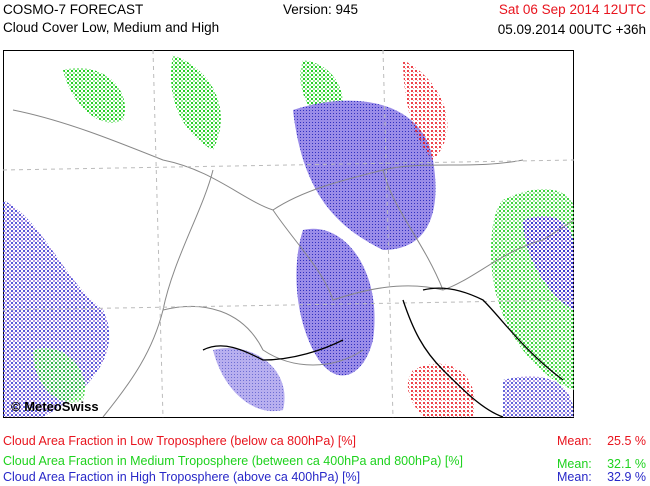  Describe the element at coordinates (321, 9) in the screenshot. I see `version: Version: 945` at that location.